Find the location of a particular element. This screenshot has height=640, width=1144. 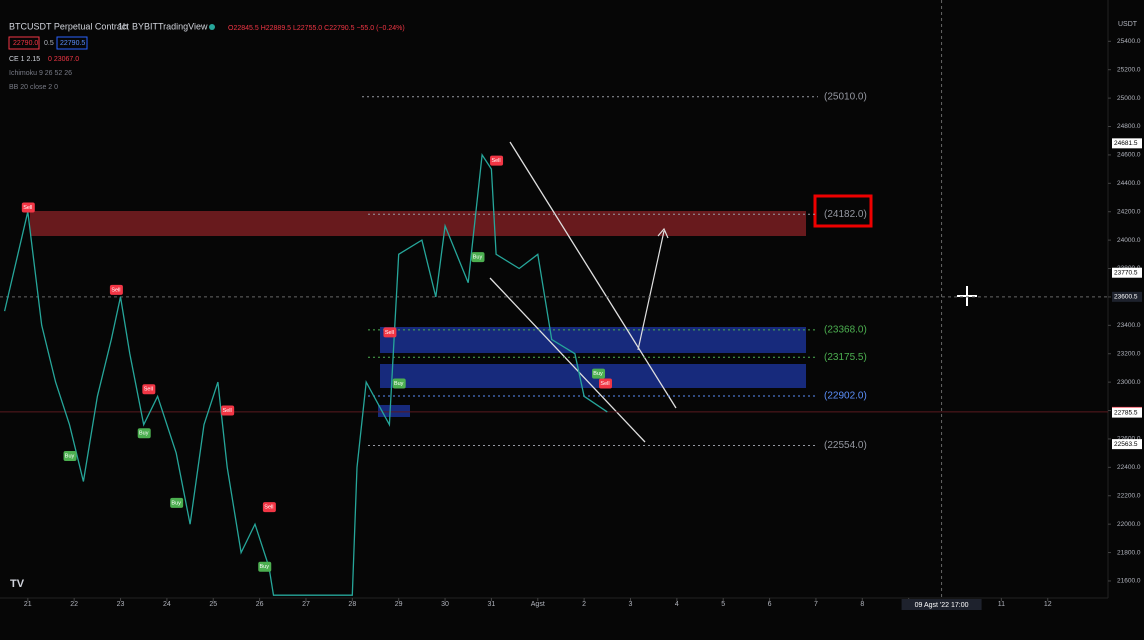

price-tag-label: 23770.5 is located at coordinates (1126, 272).